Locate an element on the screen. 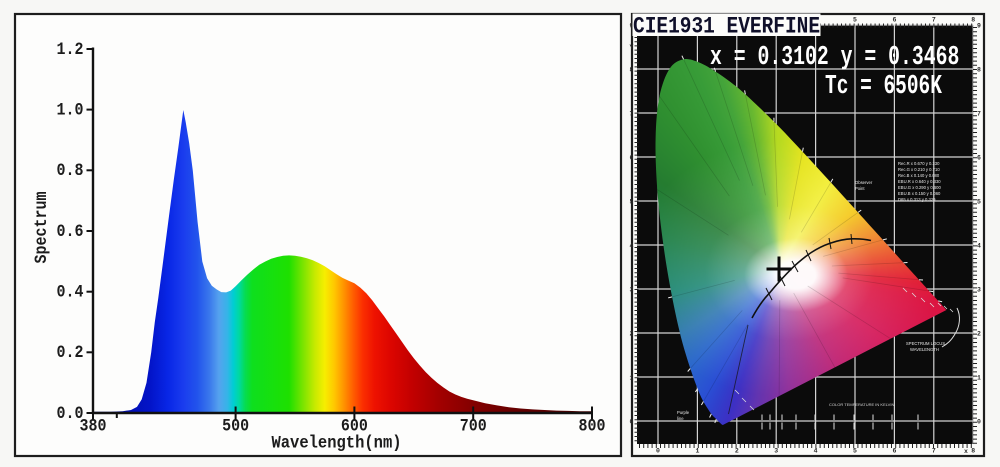  svg-text: 800 is located at coordinates (592, 426).